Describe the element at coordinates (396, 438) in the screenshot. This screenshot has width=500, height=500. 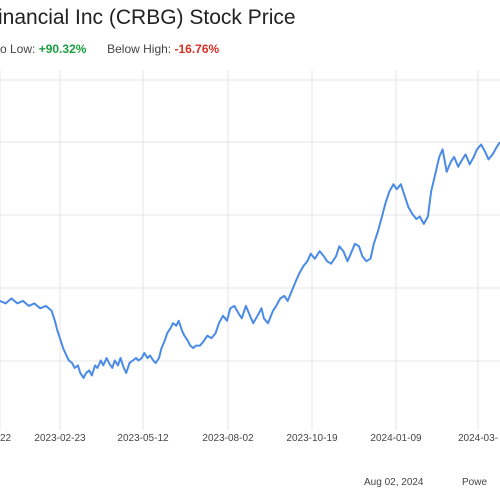
I see `x-tick-label: 2024-01-09` at that location.